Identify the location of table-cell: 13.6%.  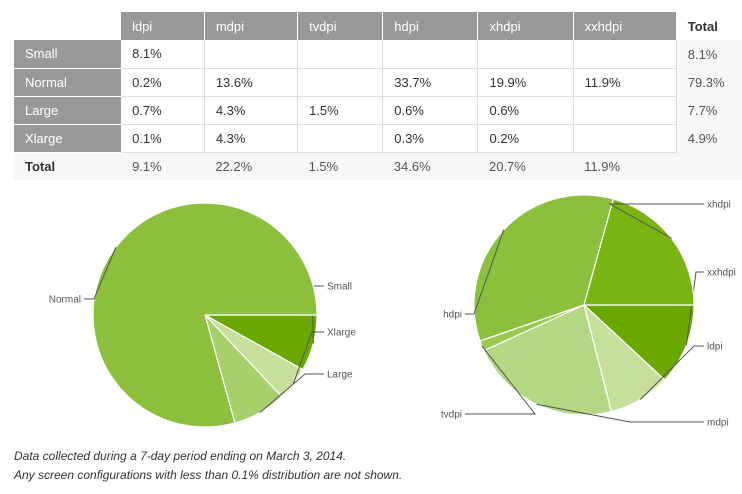
(251, 82).